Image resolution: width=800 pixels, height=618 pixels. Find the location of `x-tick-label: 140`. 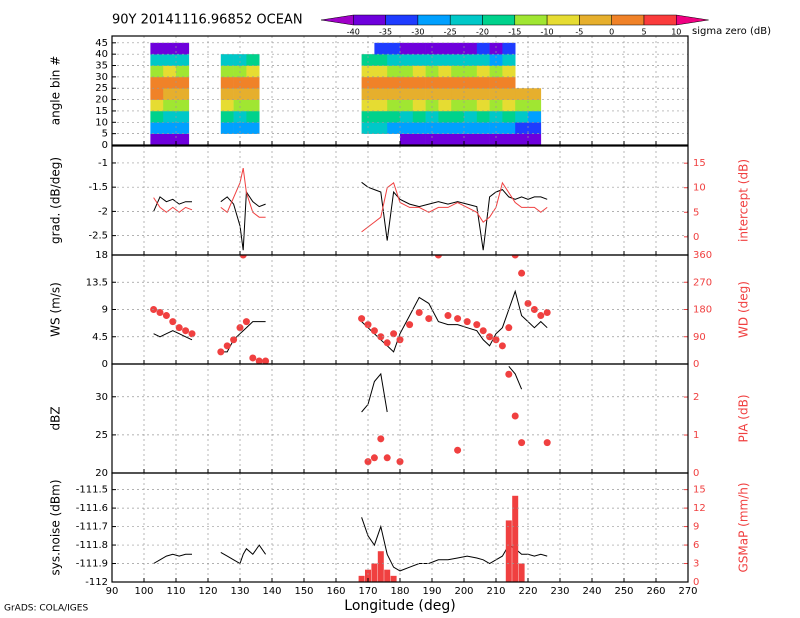

x-tick-label: 140 is located at coordinates (271, 591).